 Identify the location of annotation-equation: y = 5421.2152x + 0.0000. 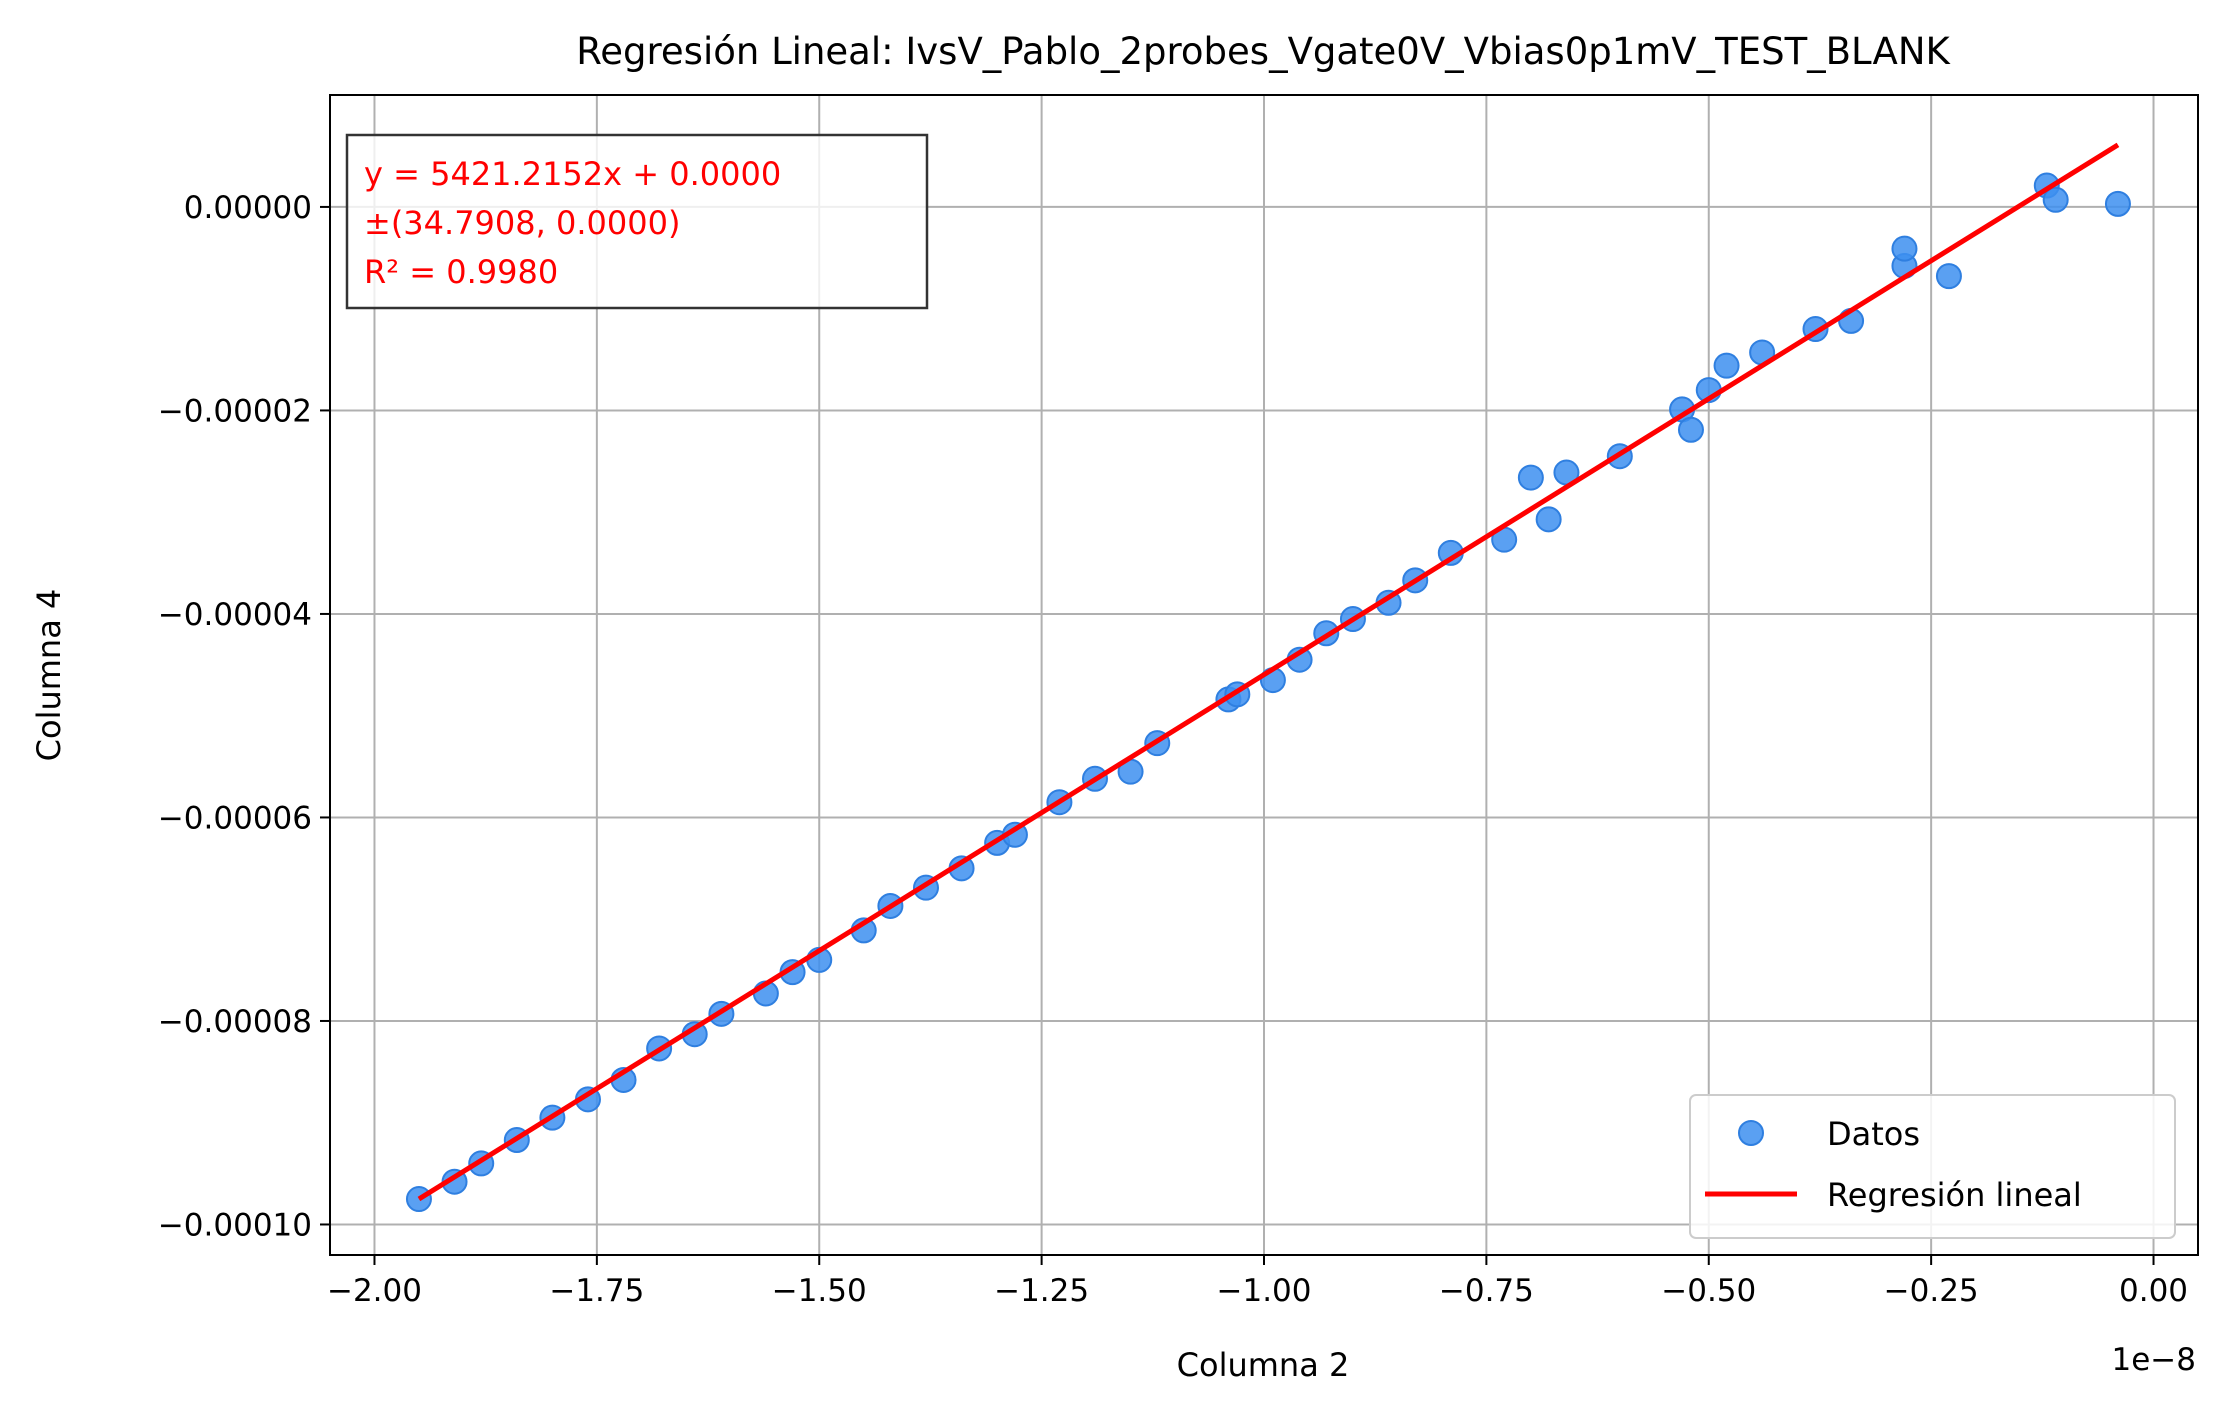
(572, 174).